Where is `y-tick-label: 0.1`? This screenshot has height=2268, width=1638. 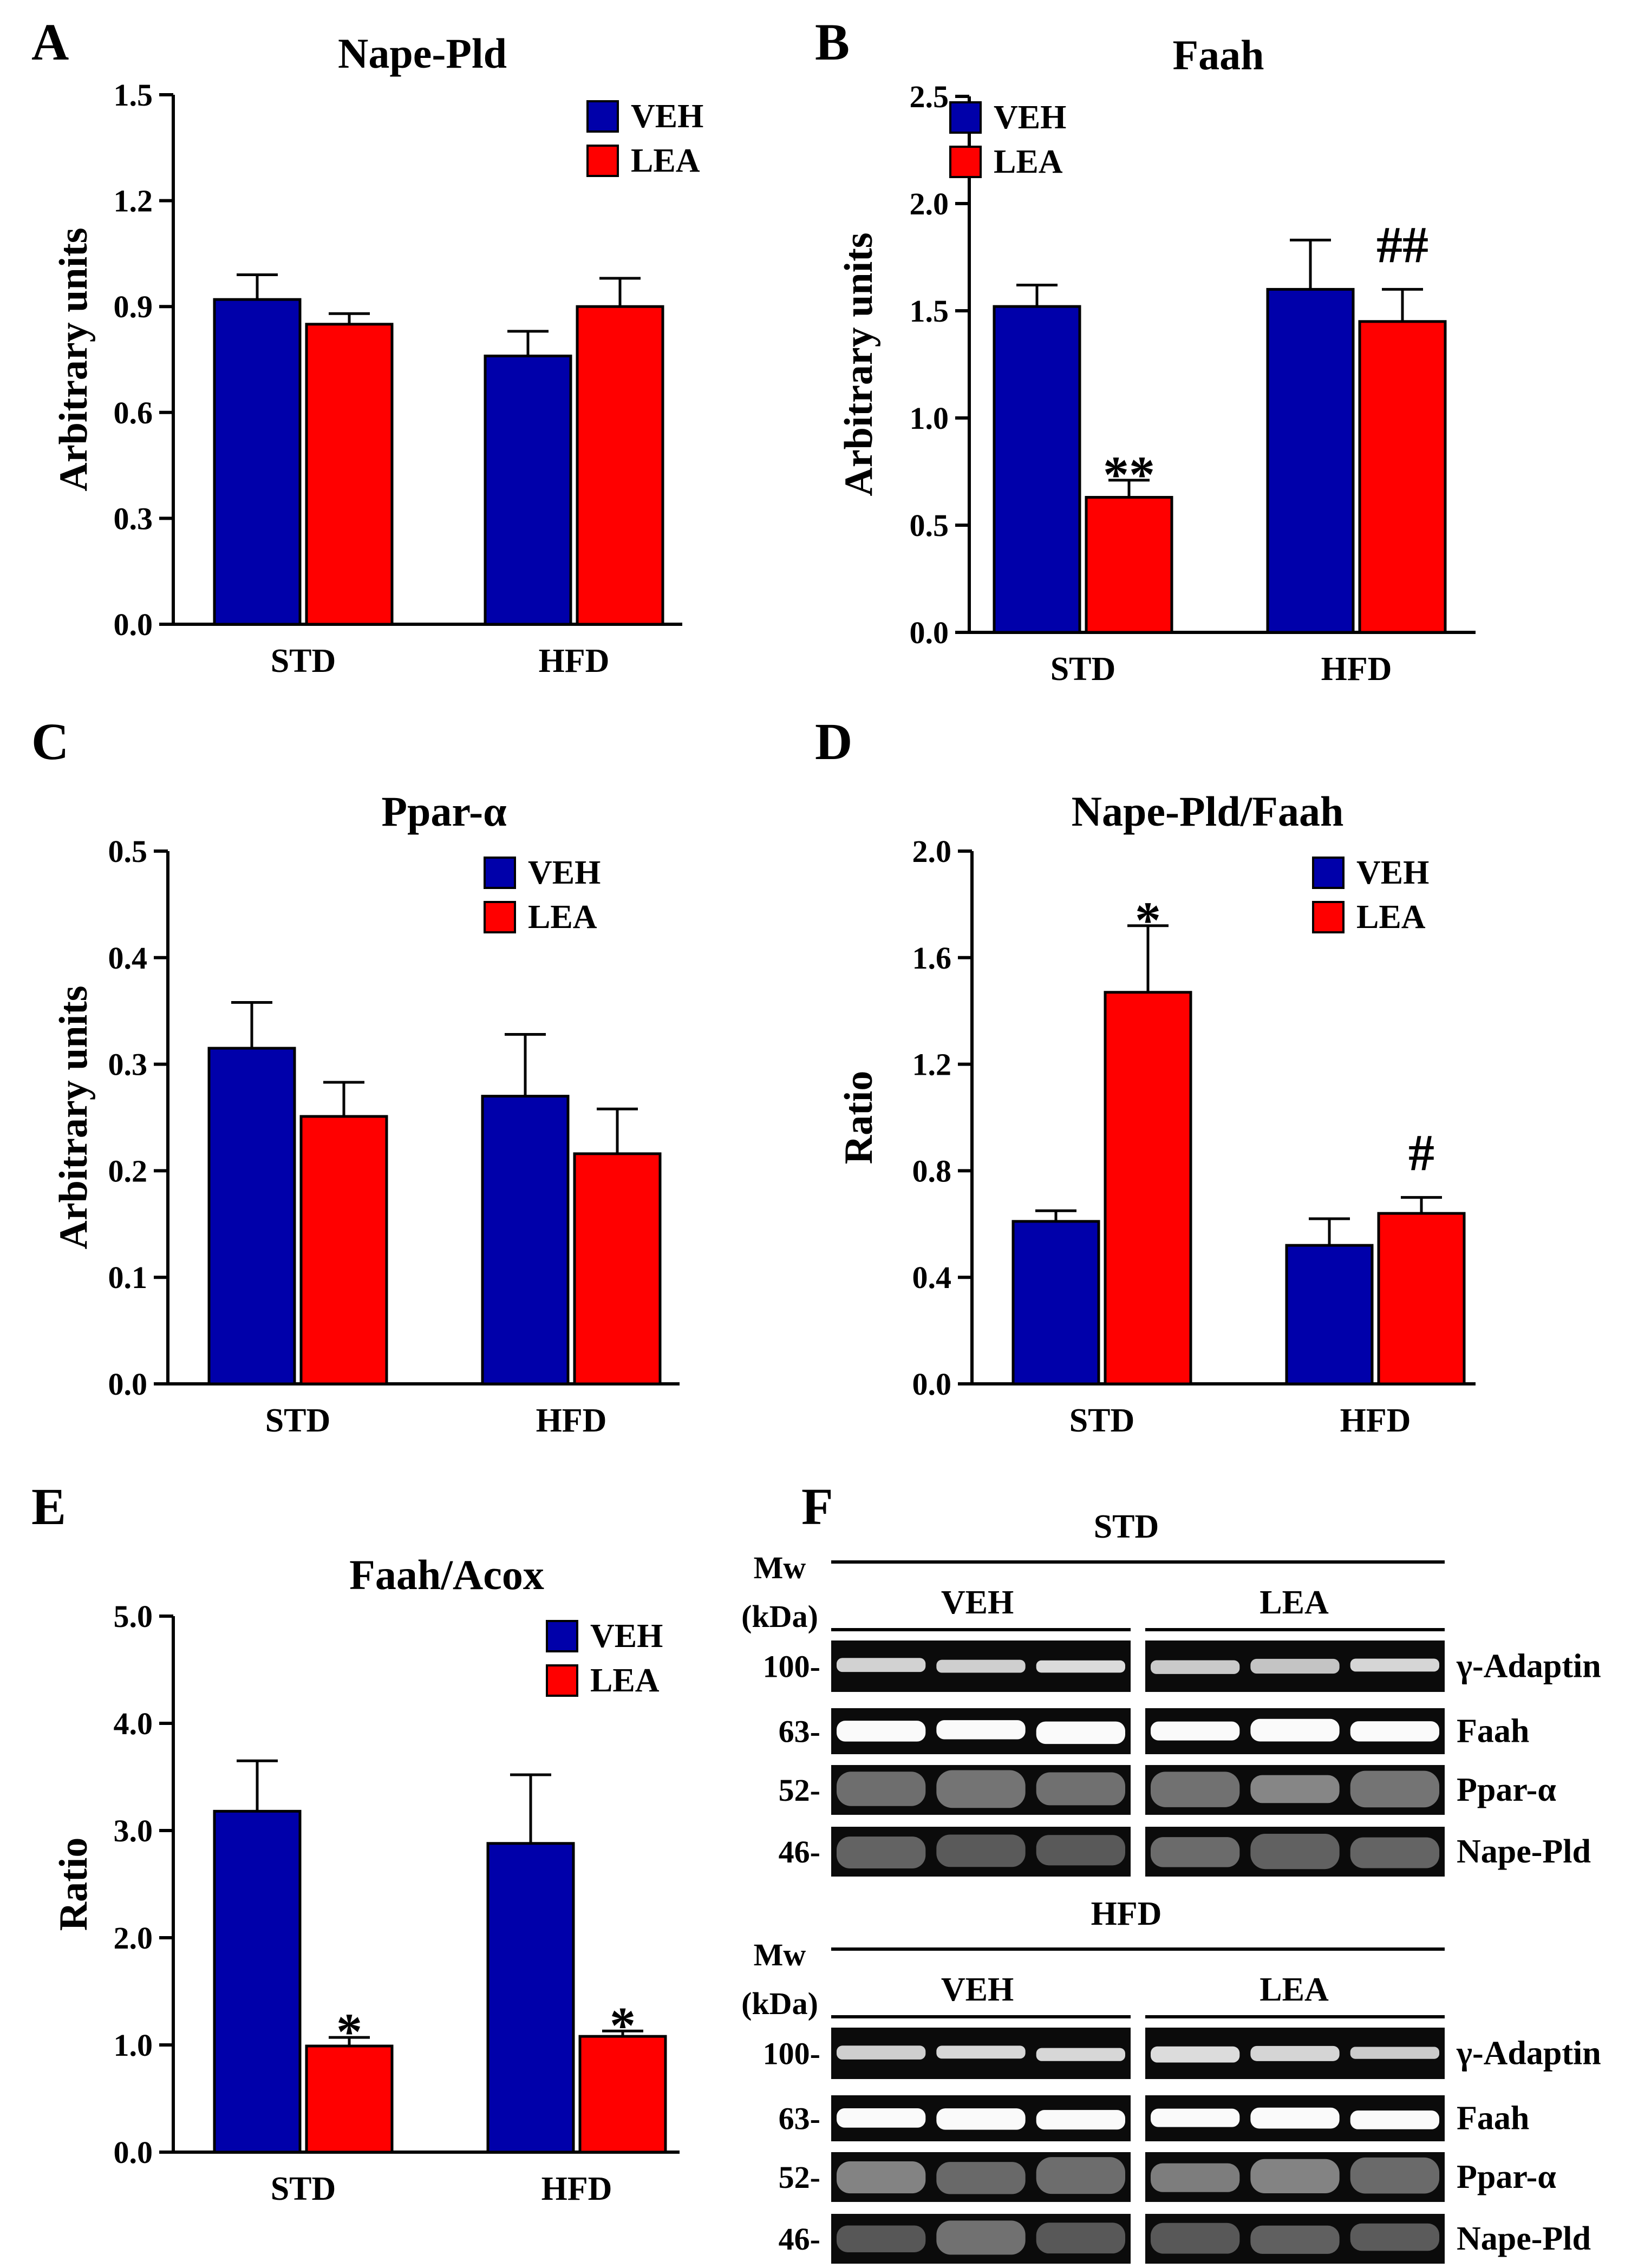
y-tick-label: 0.1 is located at coordinates (128, 1277).